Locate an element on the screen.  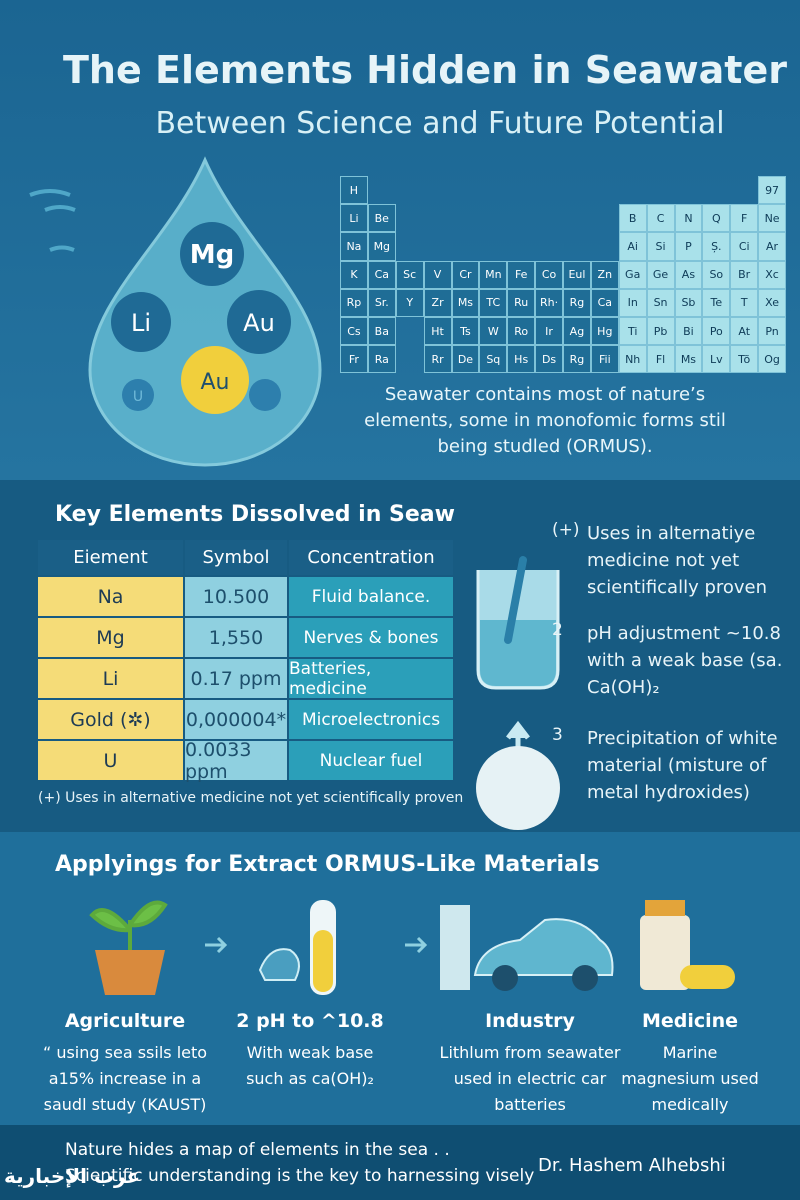
element-cell: Lv is located at coordinates (716, 359).